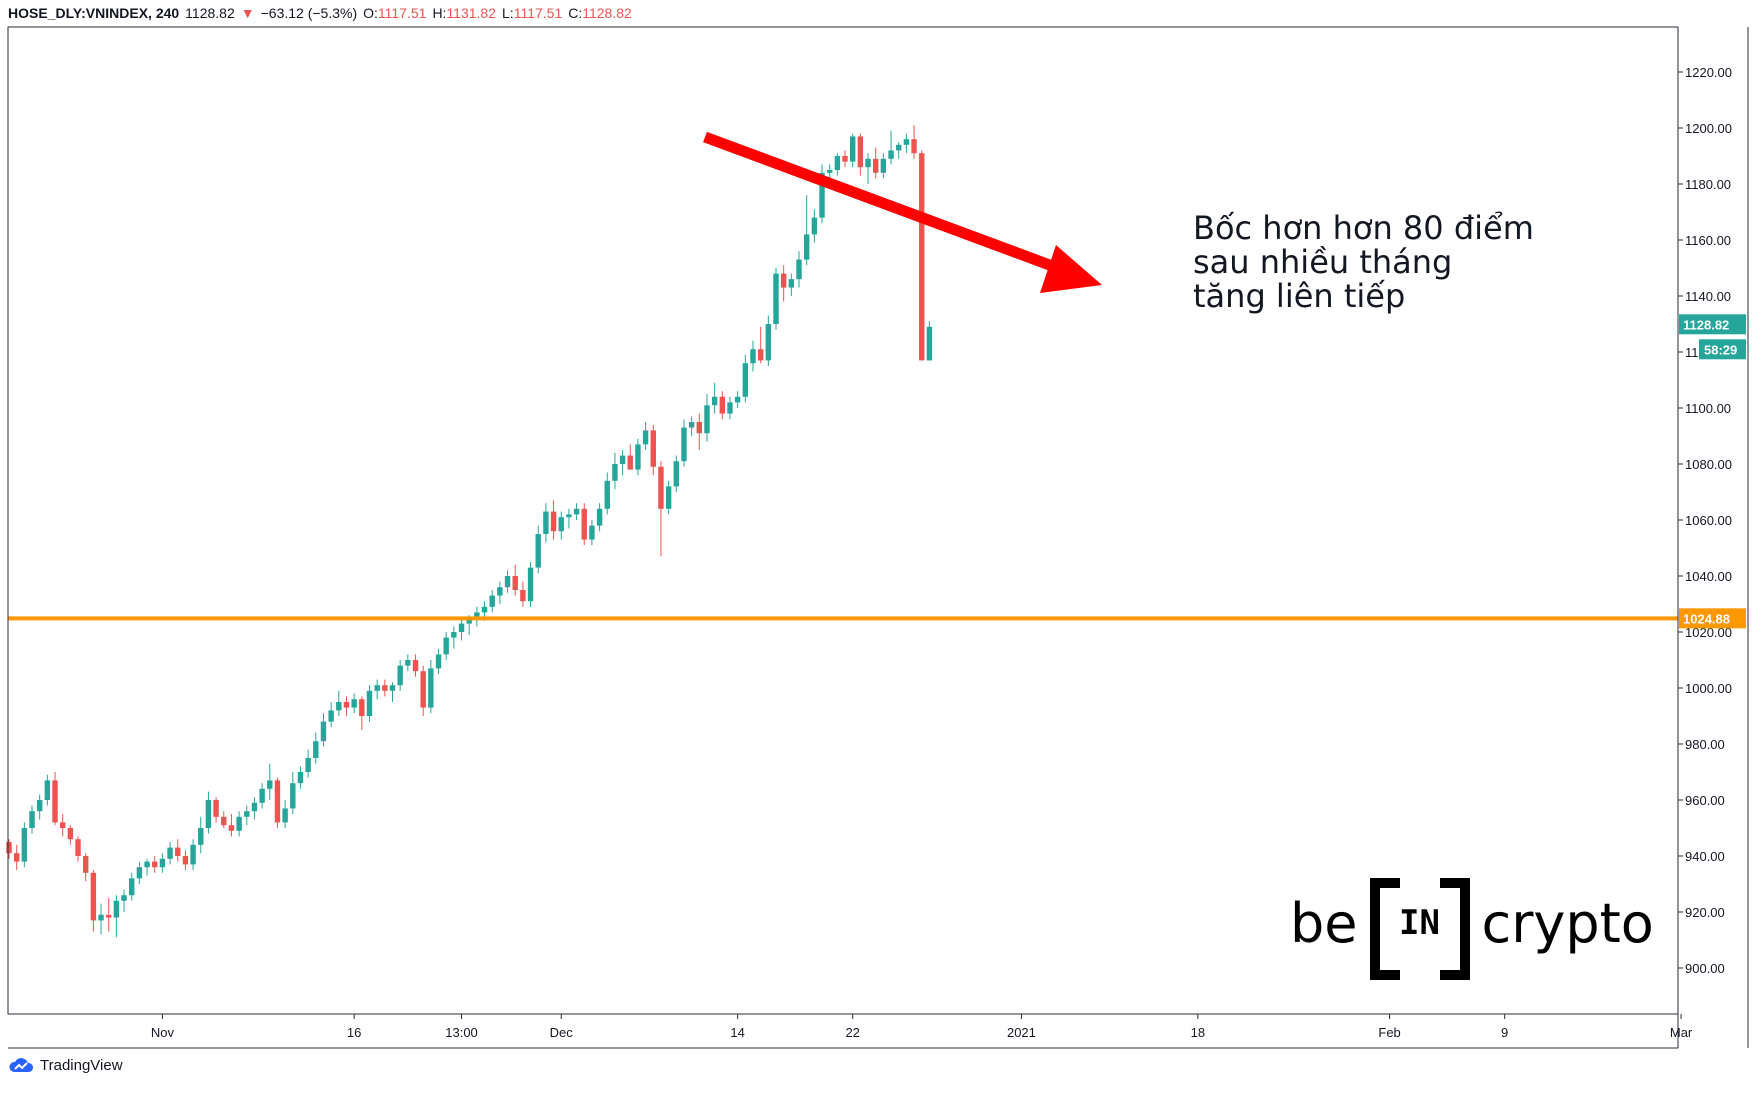 The height and width of the screenshot is (1093, 1754). I want to click on annotation-line-1: Bốc hơn hơn 80 điểm, so click(1363, 228).